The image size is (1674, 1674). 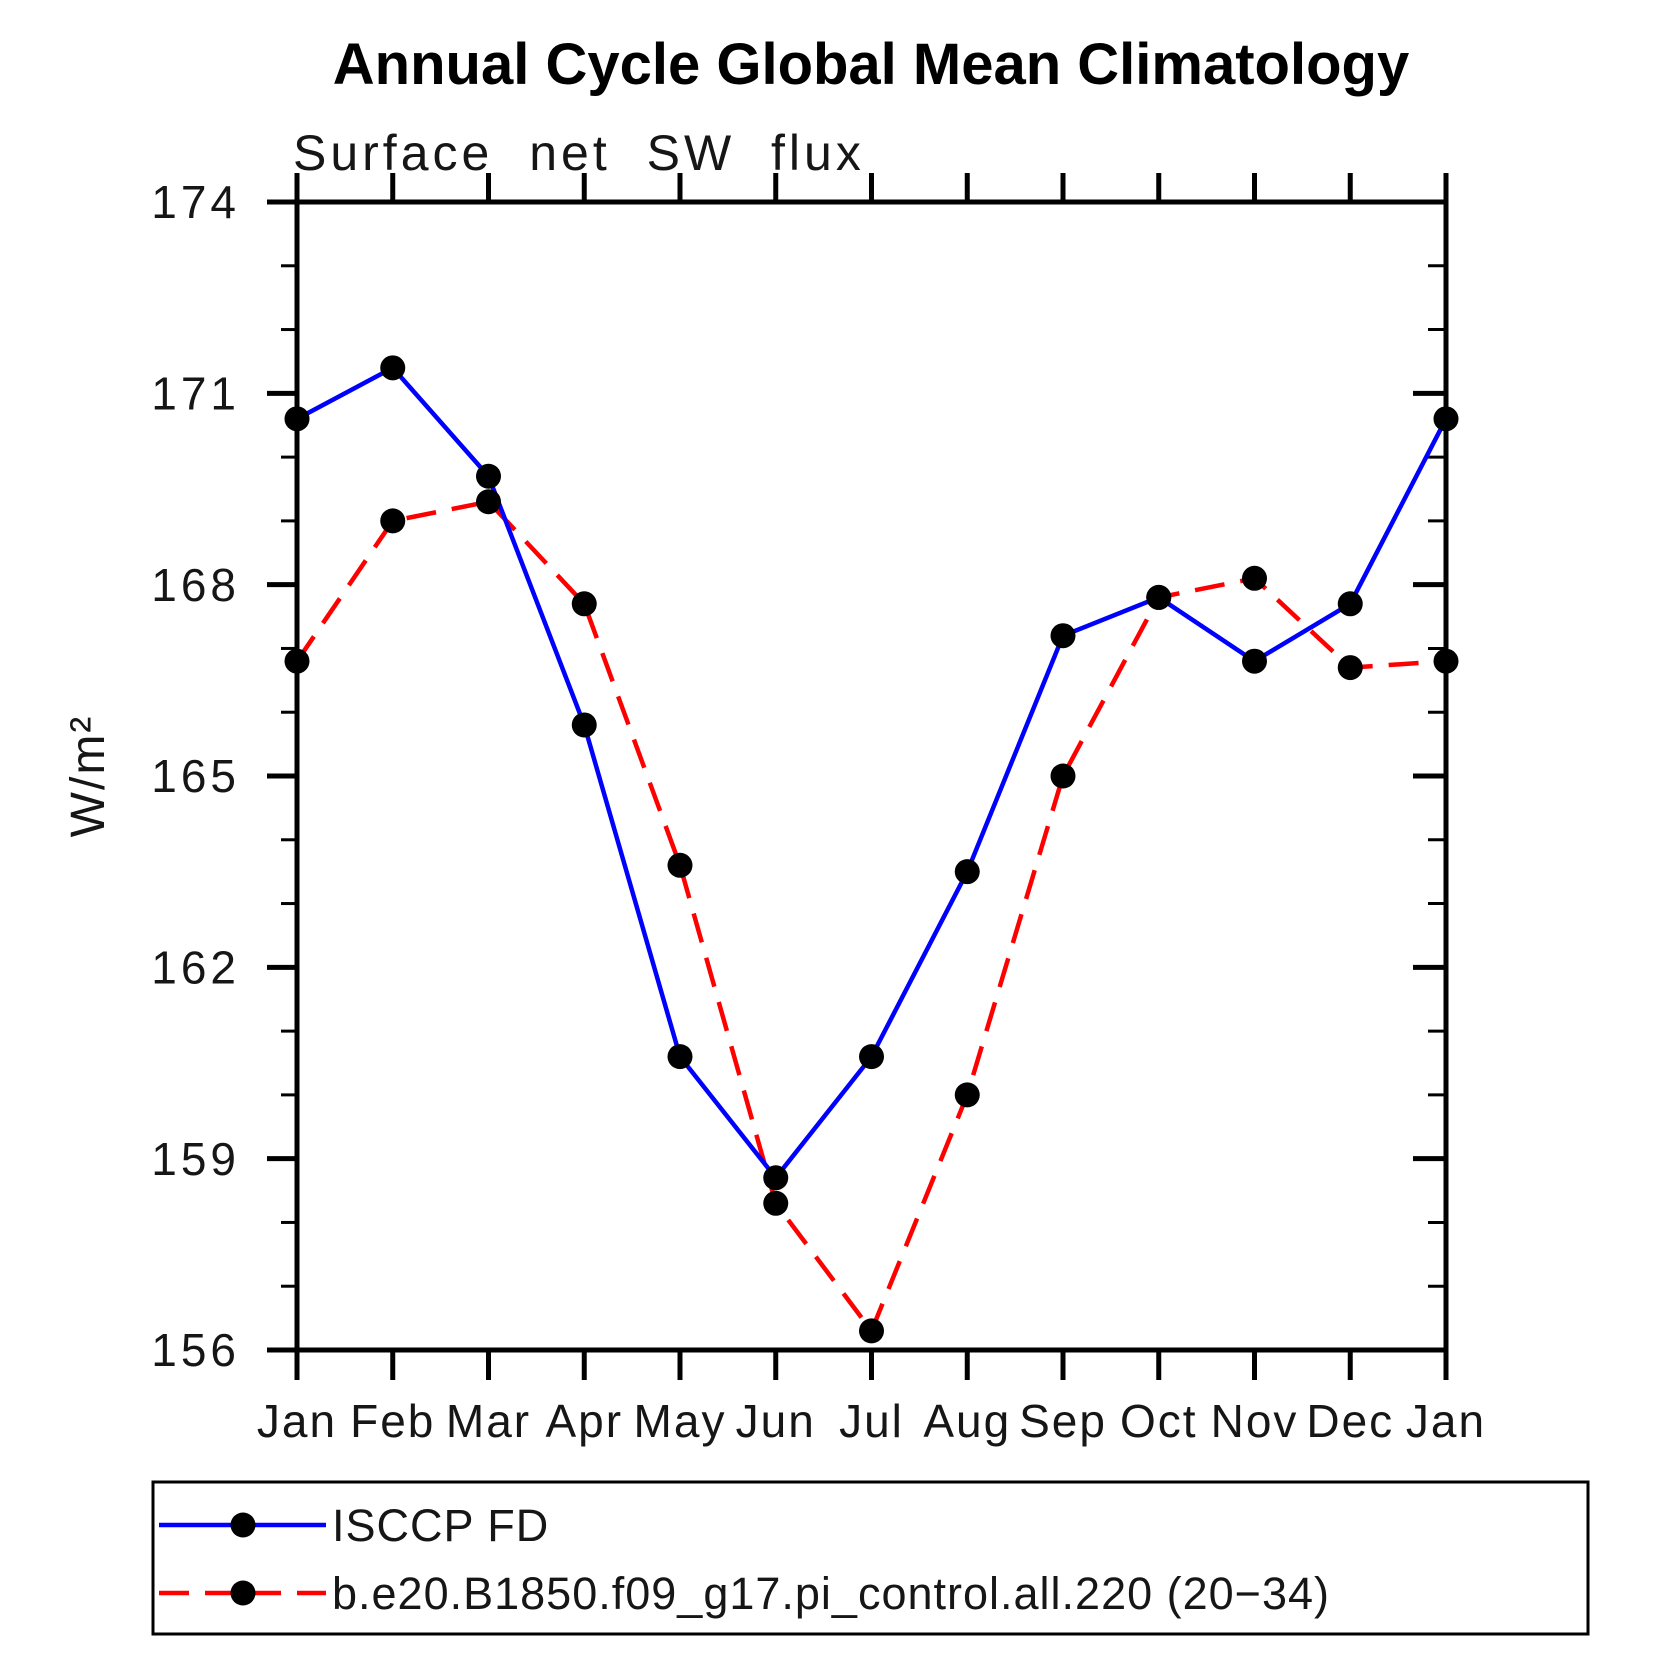 I want to click on legend-border, so click(x=870, y=1558).